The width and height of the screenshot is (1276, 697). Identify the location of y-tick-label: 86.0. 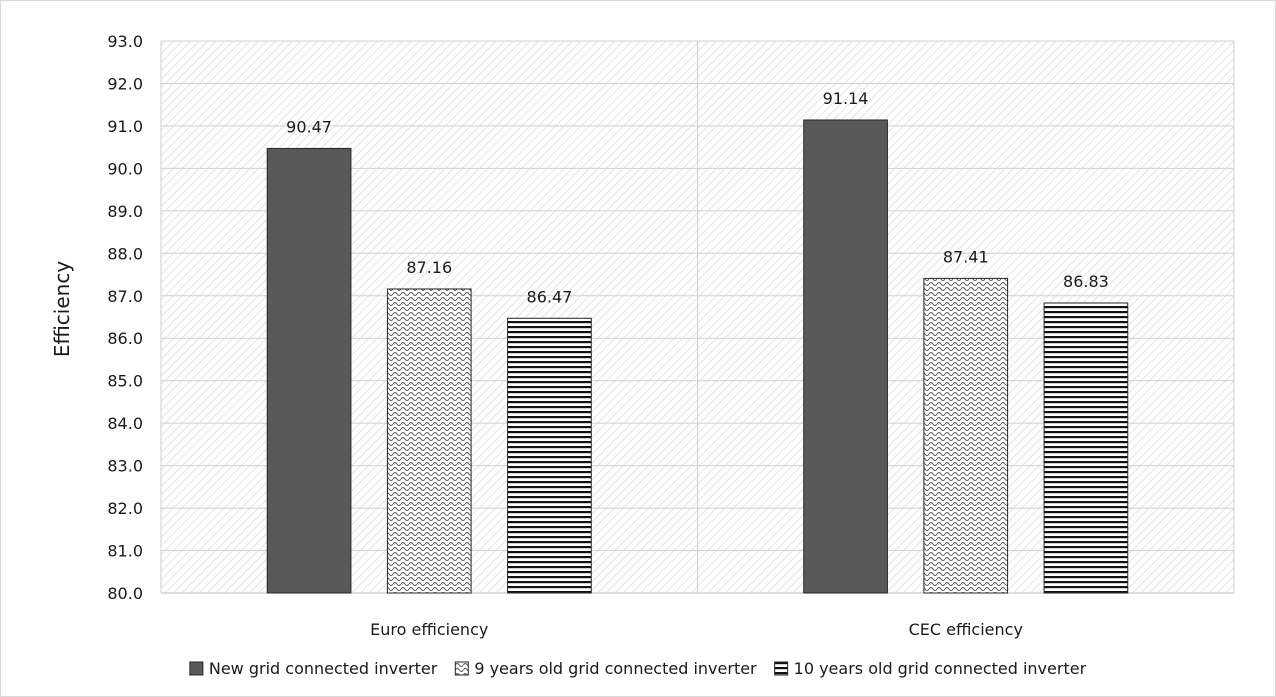
(125, 338).